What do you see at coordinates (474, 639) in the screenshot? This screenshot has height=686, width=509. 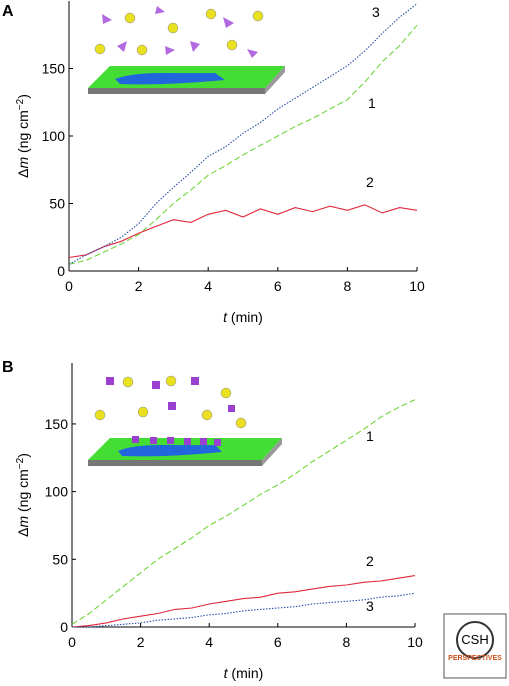 I see `logo-text: CSH` at bounding box center [474, 639].